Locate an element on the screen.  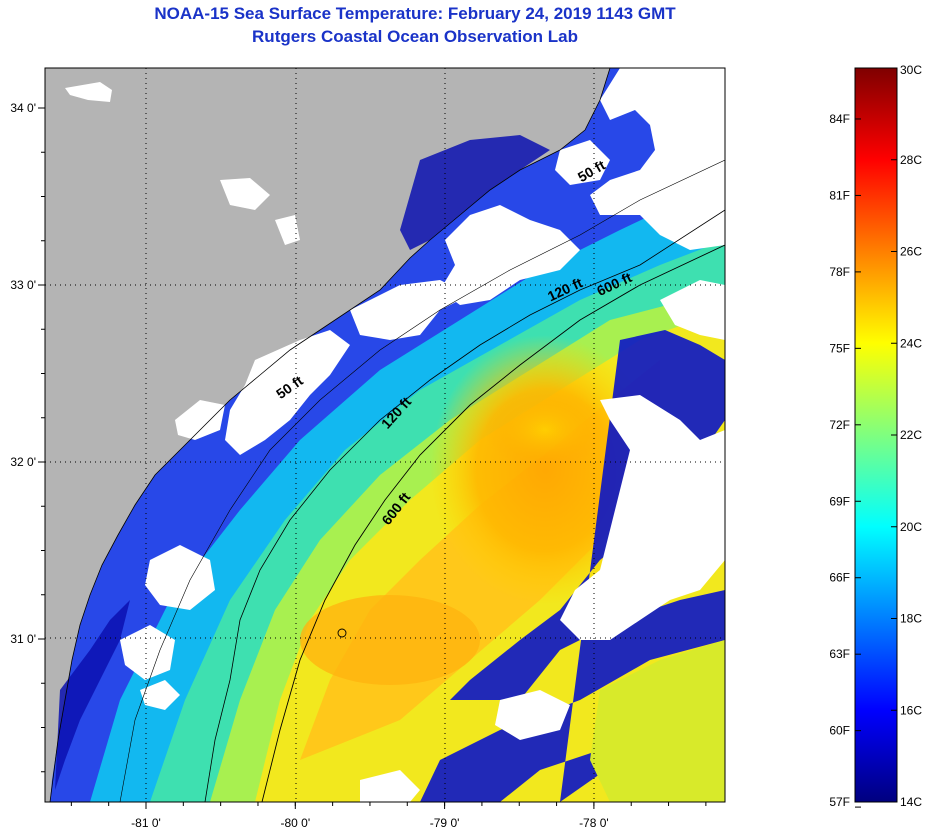
colorbar-fahrenheit-label: 78F is located at coordinates (839, 272).